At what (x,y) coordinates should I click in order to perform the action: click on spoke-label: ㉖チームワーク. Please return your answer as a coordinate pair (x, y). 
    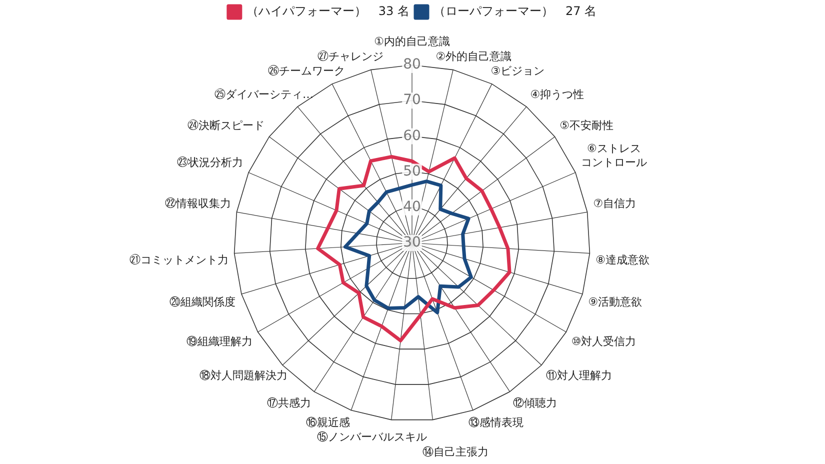
    Looking at the image, I should click on (306, 71).